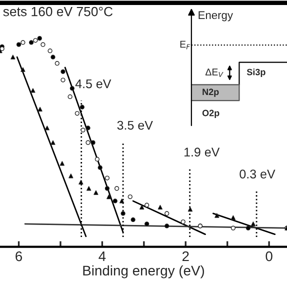  I want to click on annotation: Si3p, so click(256, 73).